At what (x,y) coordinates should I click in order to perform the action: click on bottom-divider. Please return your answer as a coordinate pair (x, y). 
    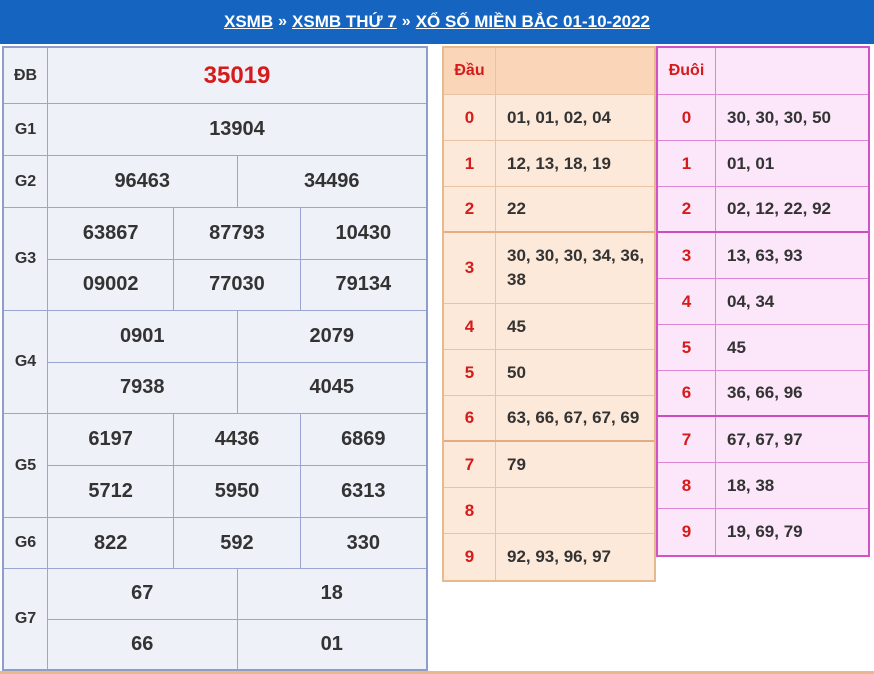
    Looking at the image, I should click on (437, 672).